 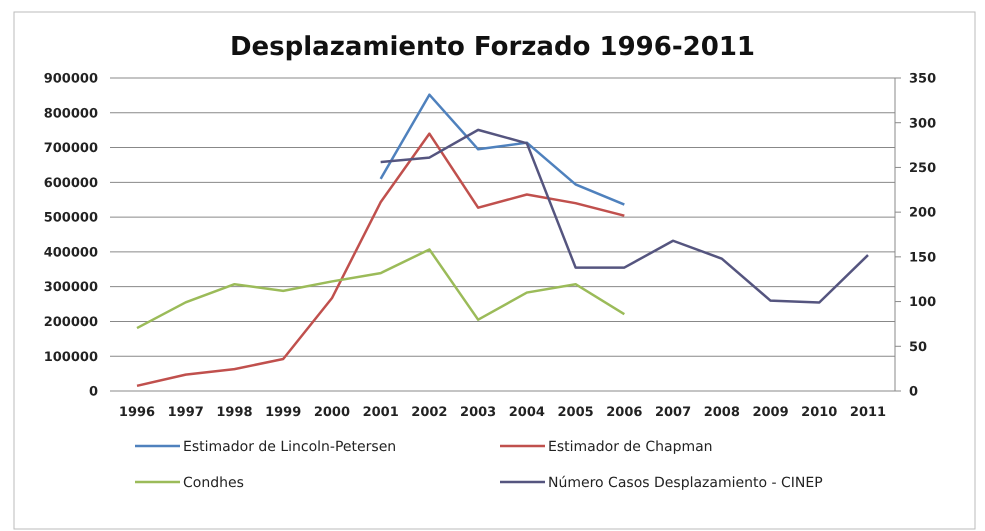 What do you see at coordinates (922, 302) in the screenshot?
I see `y2-tick-label: 100` at bounding box center [922, 302].